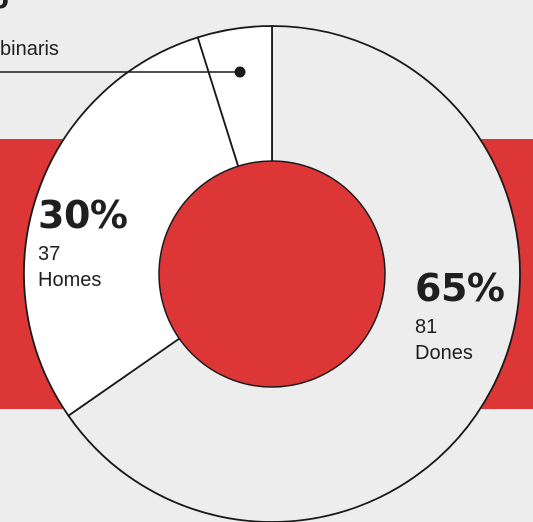 Image resolution: width=533 pixels, height=522 pixels. I want to click on label-no-binaris-percent: 5%, so click(4, 6).